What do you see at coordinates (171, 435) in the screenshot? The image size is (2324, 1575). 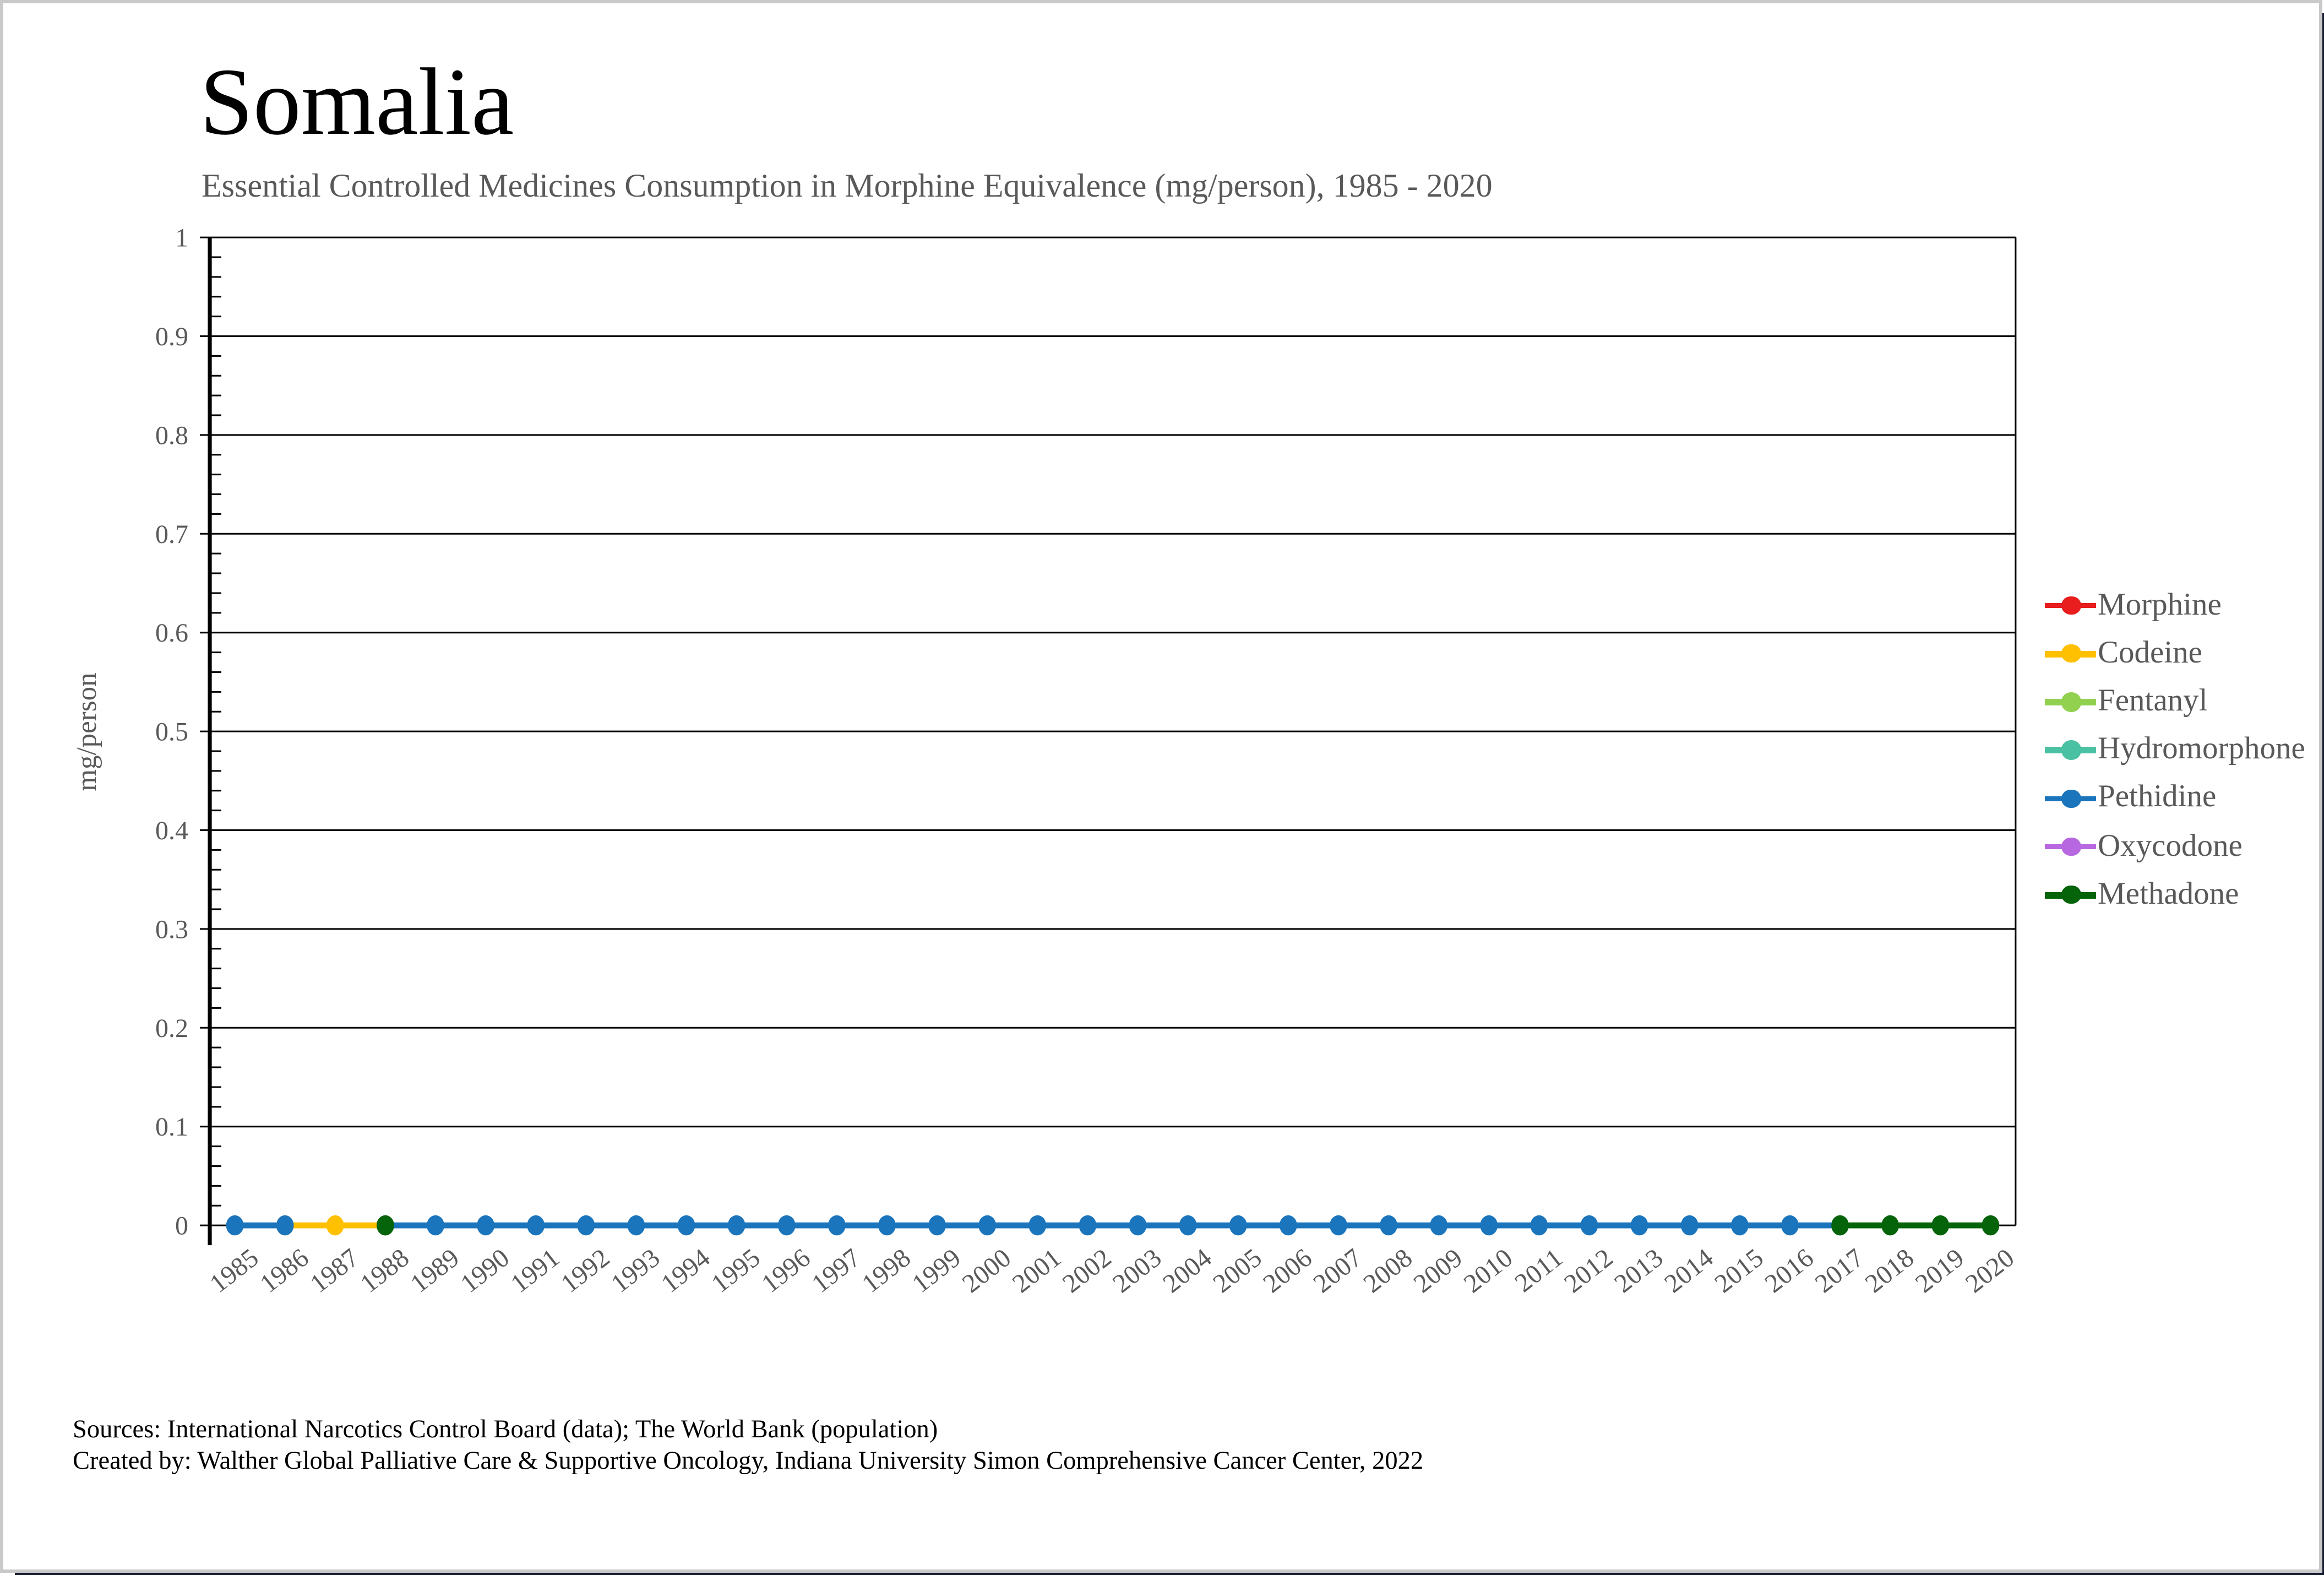 I see `y-tick-label: 0.8` at bounding box center [171, 435].